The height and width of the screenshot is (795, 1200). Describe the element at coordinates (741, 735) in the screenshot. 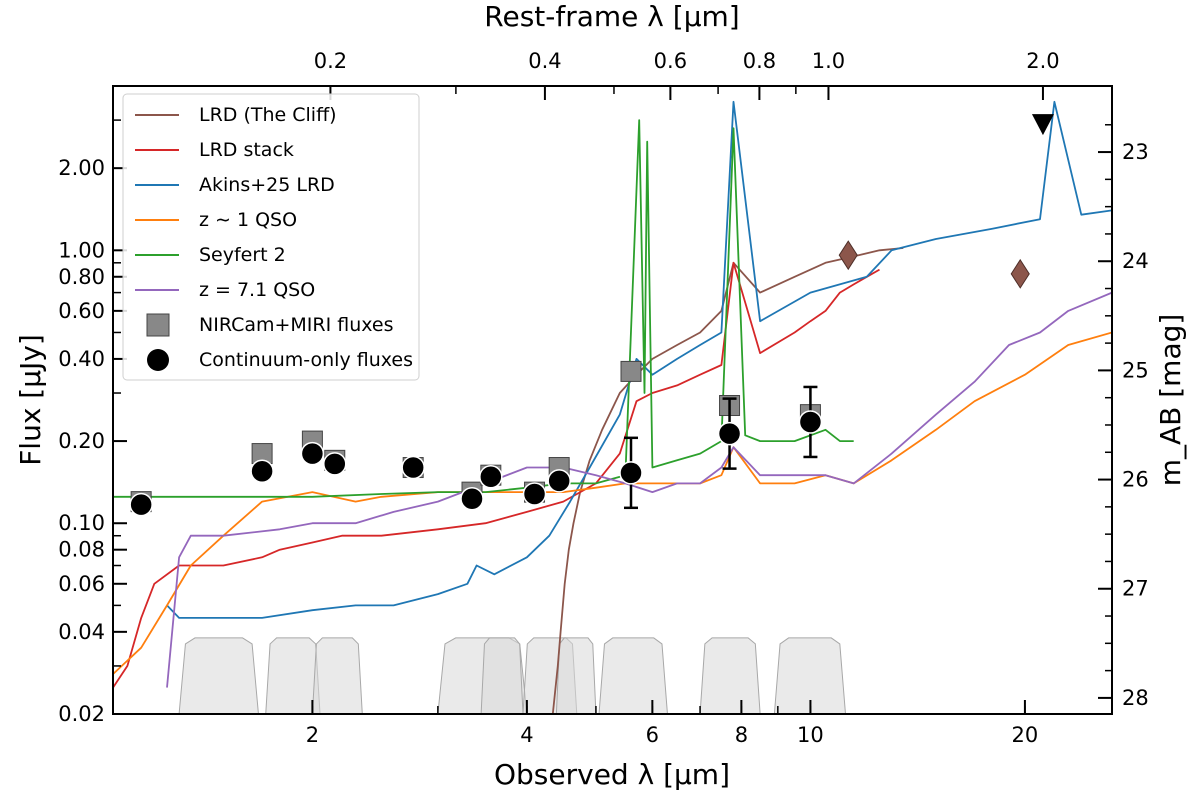

I see `x-tick-label: 8` at that location.